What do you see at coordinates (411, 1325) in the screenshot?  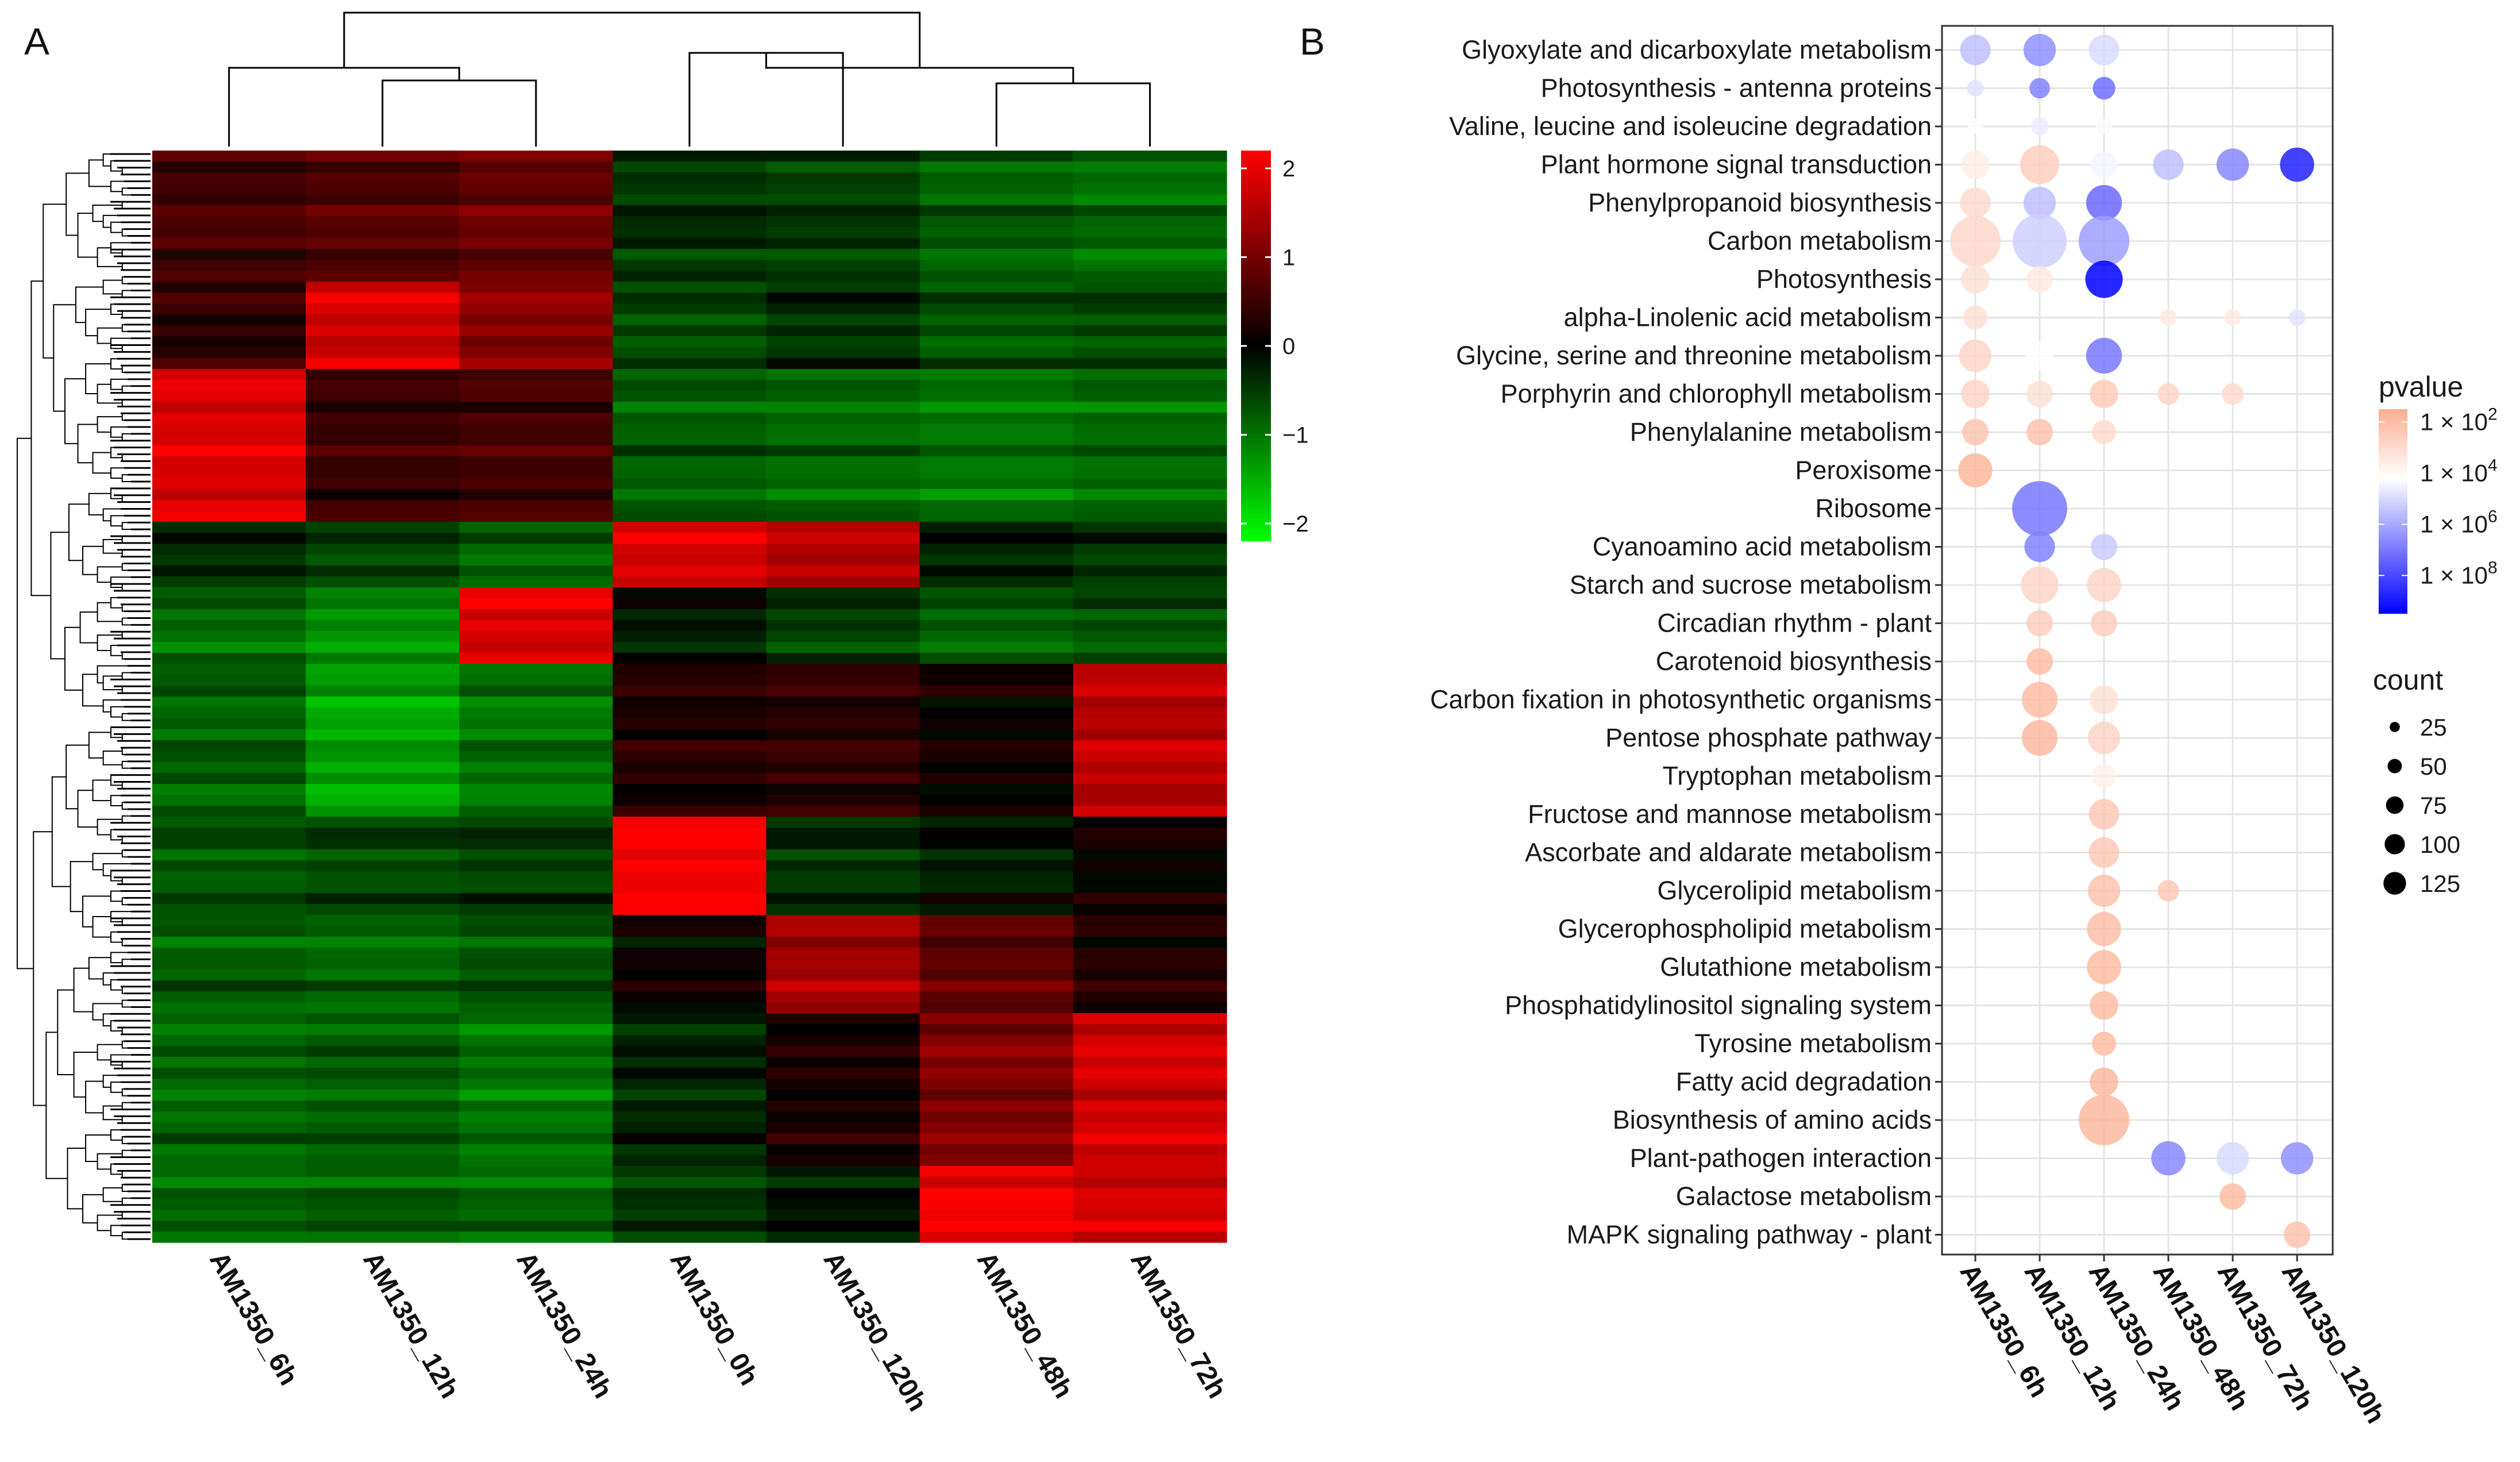 I see `heatmap-column-label: AM1350_12h` at bounding box center [411, 1325].